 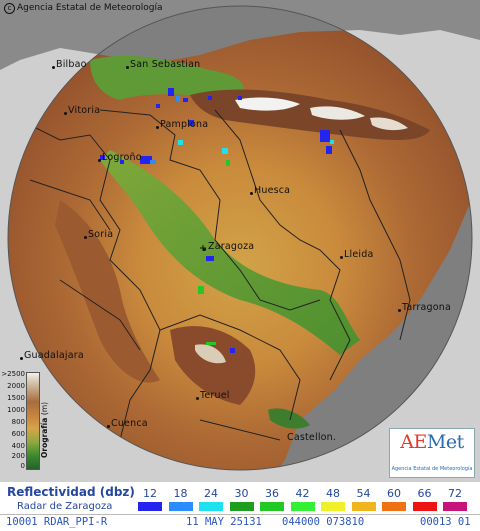 What do you see at coordinates (9, 8) in the screenshot?
I see `copyright-icon: c` at bounding box center [9, 8].